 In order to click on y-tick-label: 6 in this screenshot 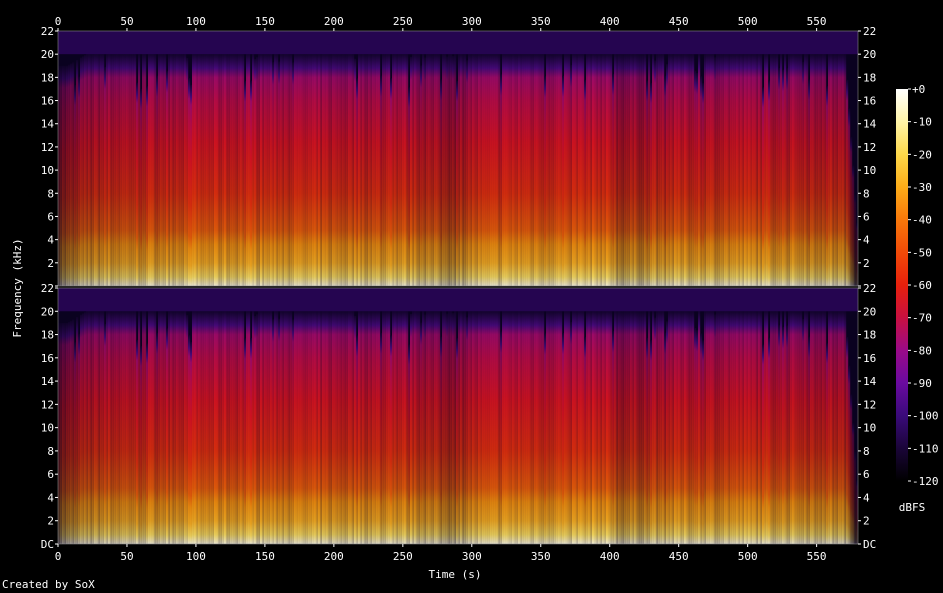, I will do `click(866, 474)`.